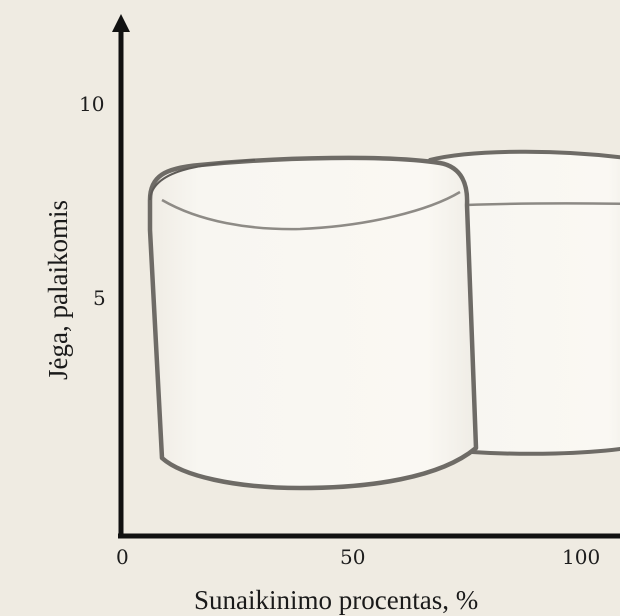 This screenshot has height=616, width=620. Describe the element at coordinates (122, 557) in the screenshot. I see `x-tick-0: 0` at that location.